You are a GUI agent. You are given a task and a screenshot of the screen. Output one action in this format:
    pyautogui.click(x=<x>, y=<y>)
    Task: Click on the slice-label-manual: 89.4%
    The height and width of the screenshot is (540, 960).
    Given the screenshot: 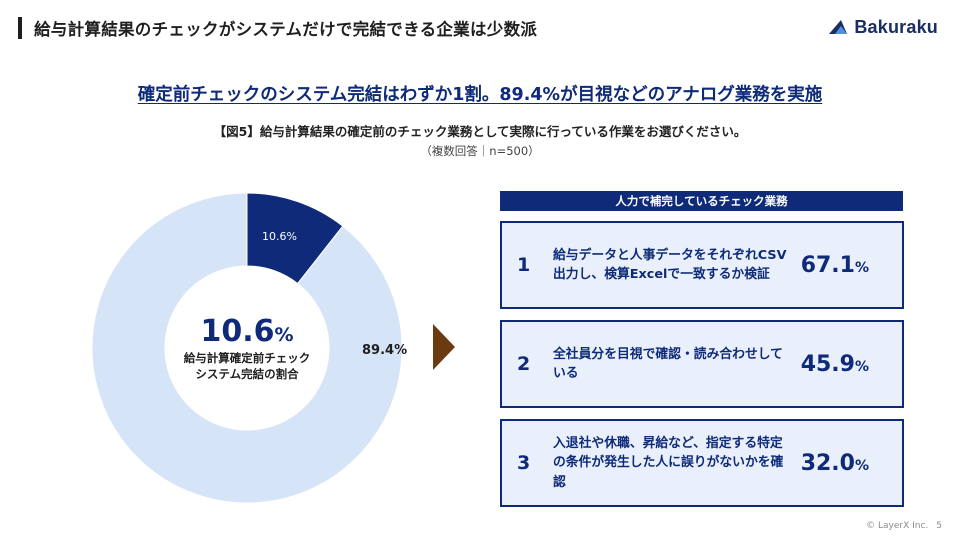 What is the action you would take?
    pyautogui.click(x=385, y=350)
    